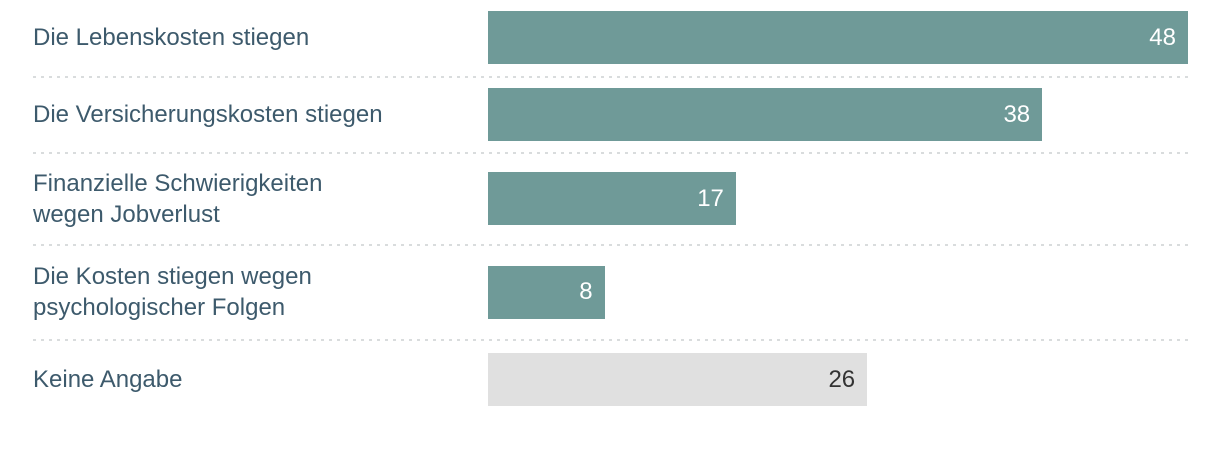  Describe the element at coordinates (838, 292) in the screenshot. I see `bar-area: 8` at that location.